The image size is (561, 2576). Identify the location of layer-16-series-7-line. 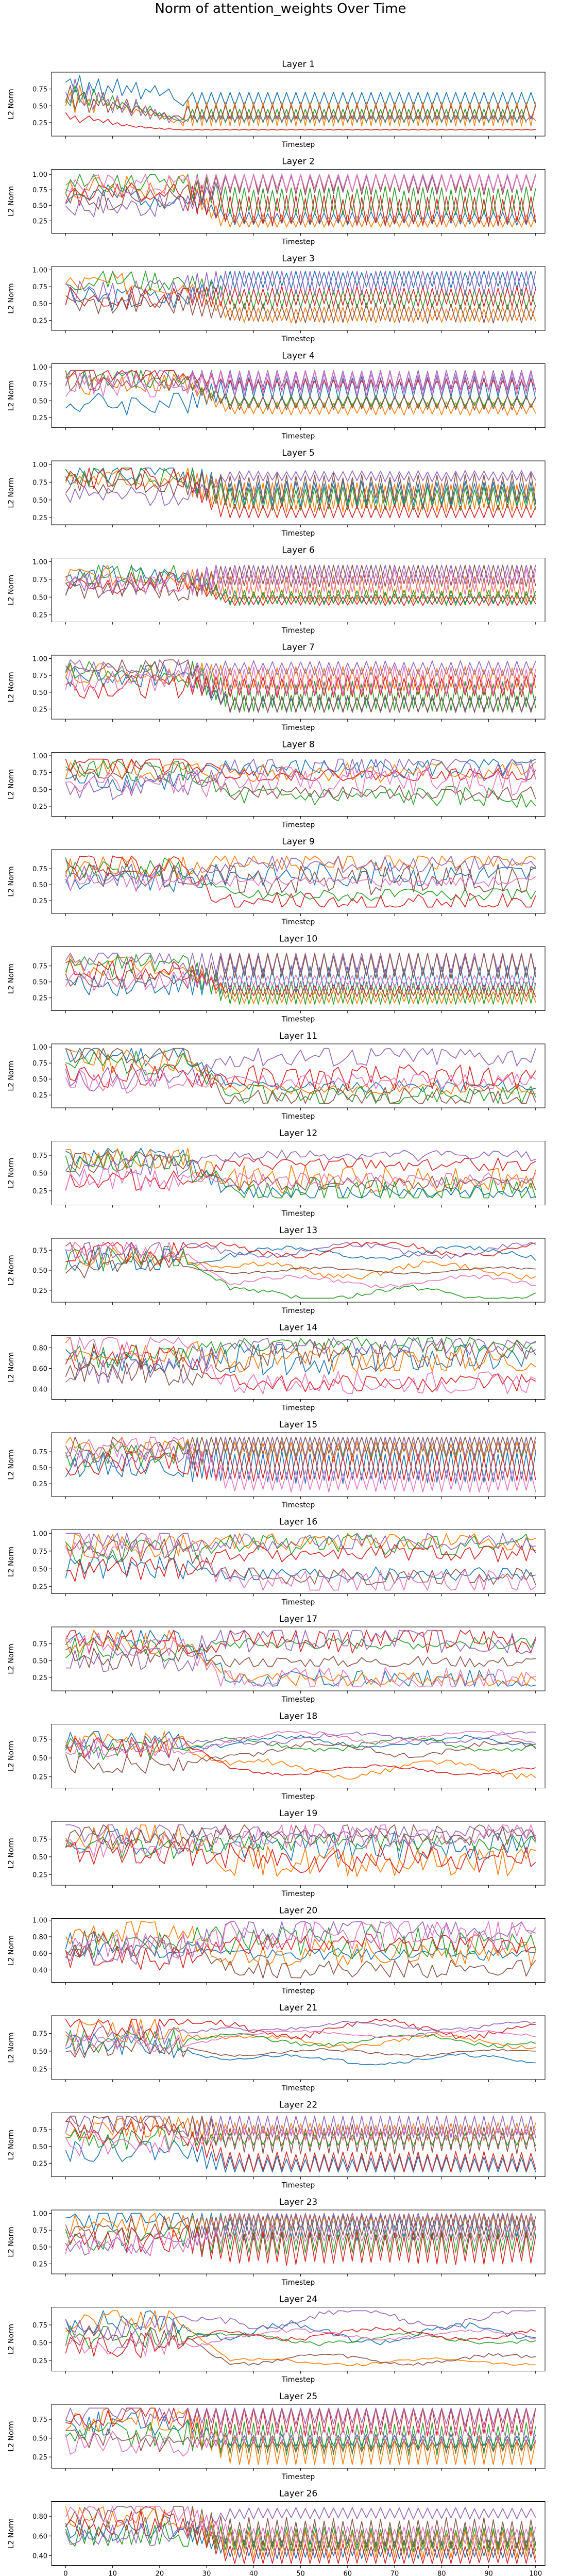
(300, 1562).